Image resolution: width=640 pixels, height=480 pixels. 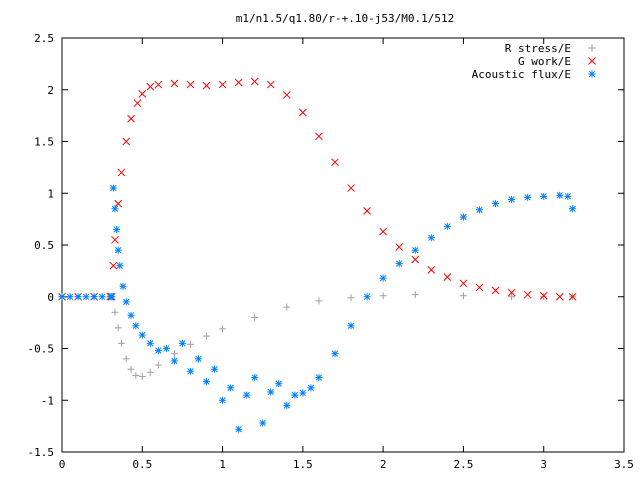 I want to click on y-tick-label: 0, so click(x=50, y=297).